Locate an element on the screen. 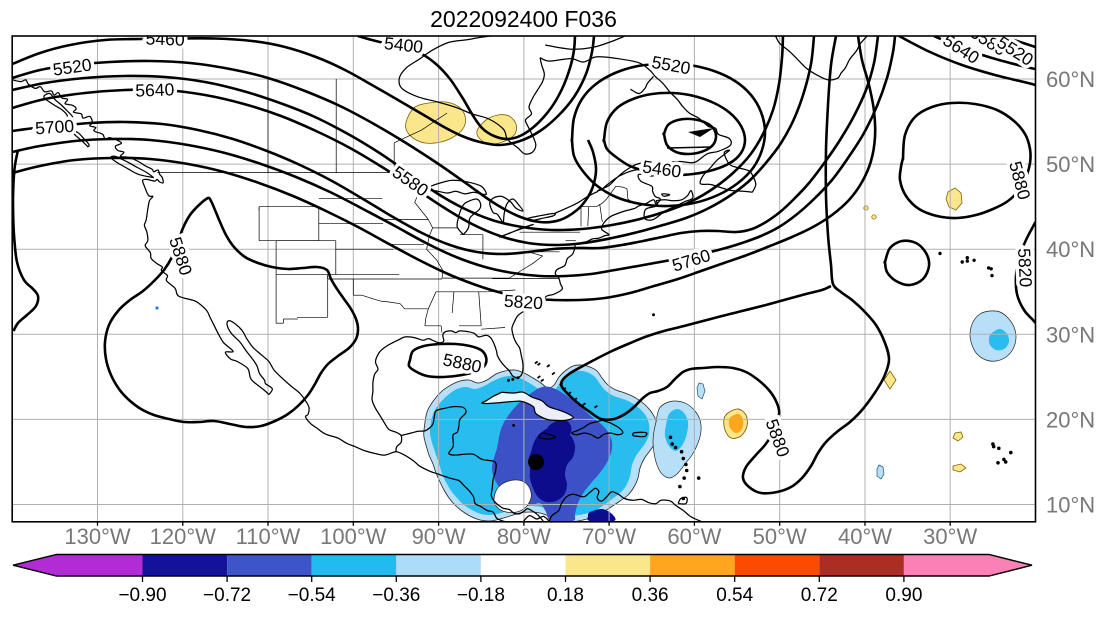 This screenshot has width=1105, height=620. svg-text: 0.54 is located at coordinates (734, 595).